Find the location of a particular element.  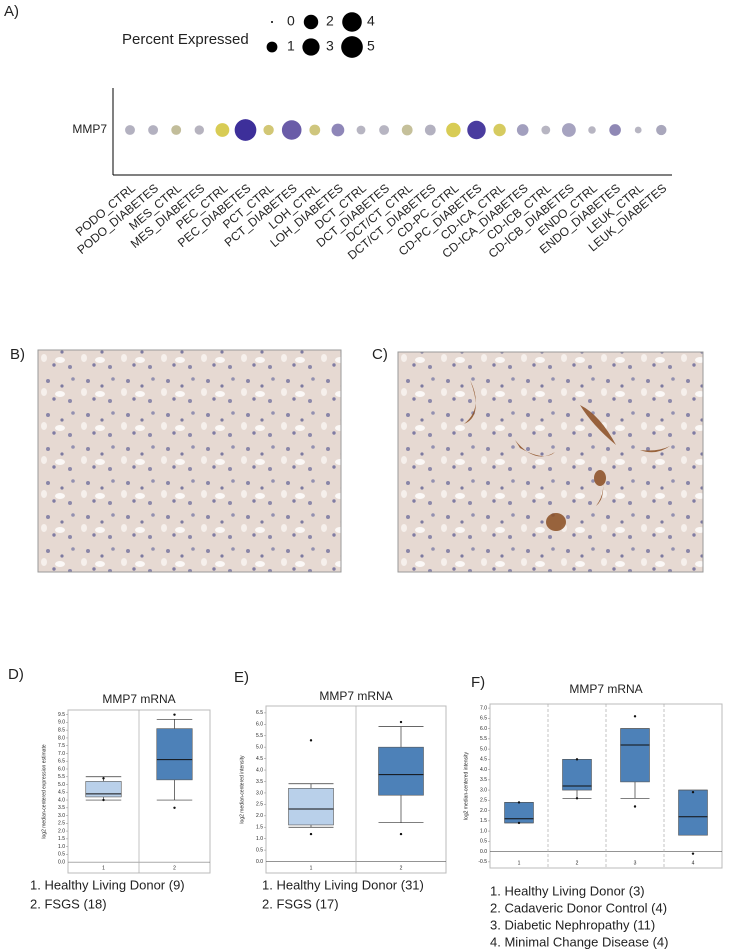

y-tick-label: 4.5 is located at coordinates (259, 759).